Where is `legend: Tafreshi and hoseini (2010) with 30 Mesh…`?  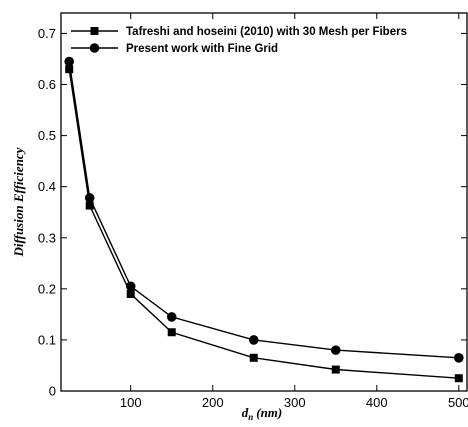 legend: Tafreshi and hoseini (2010) with 30 Mesh… is located at coordinates (239, 40).